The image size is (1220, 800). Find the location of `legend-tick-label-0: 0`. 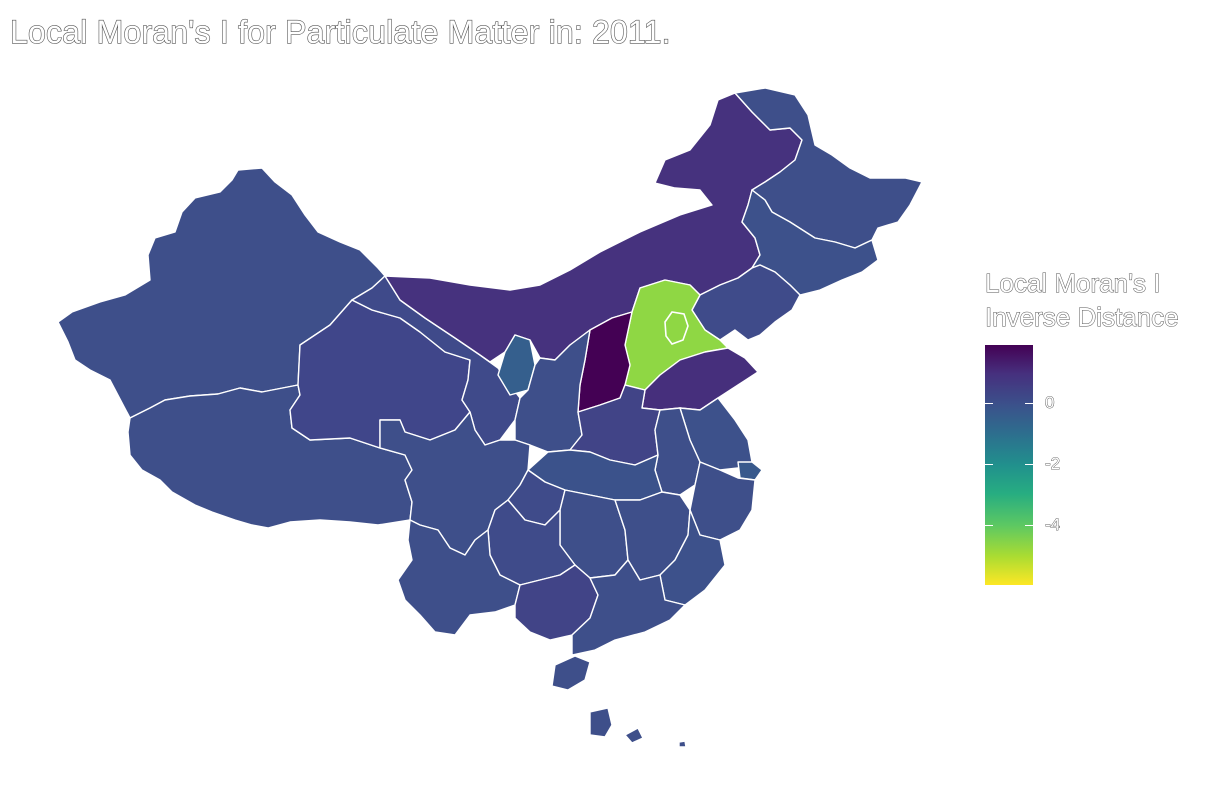

legend-tick-label-0: 0 is located at coordinates (1050, 403).